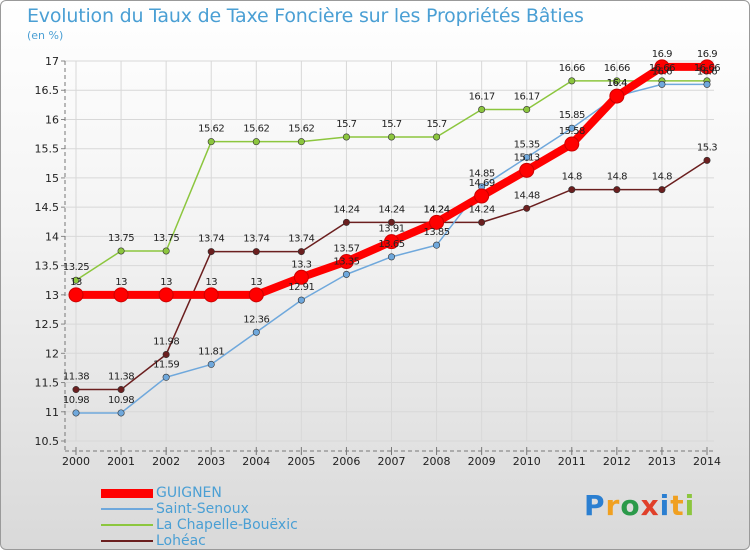 The width and height of the screenshot is (750, 550). I want to click on legend-label: La Chapelle-Bouëxic, so click(227, 525).